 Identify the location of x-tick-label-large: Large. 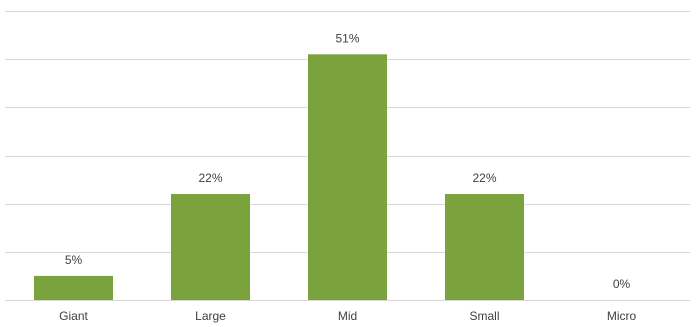
(210, 316).